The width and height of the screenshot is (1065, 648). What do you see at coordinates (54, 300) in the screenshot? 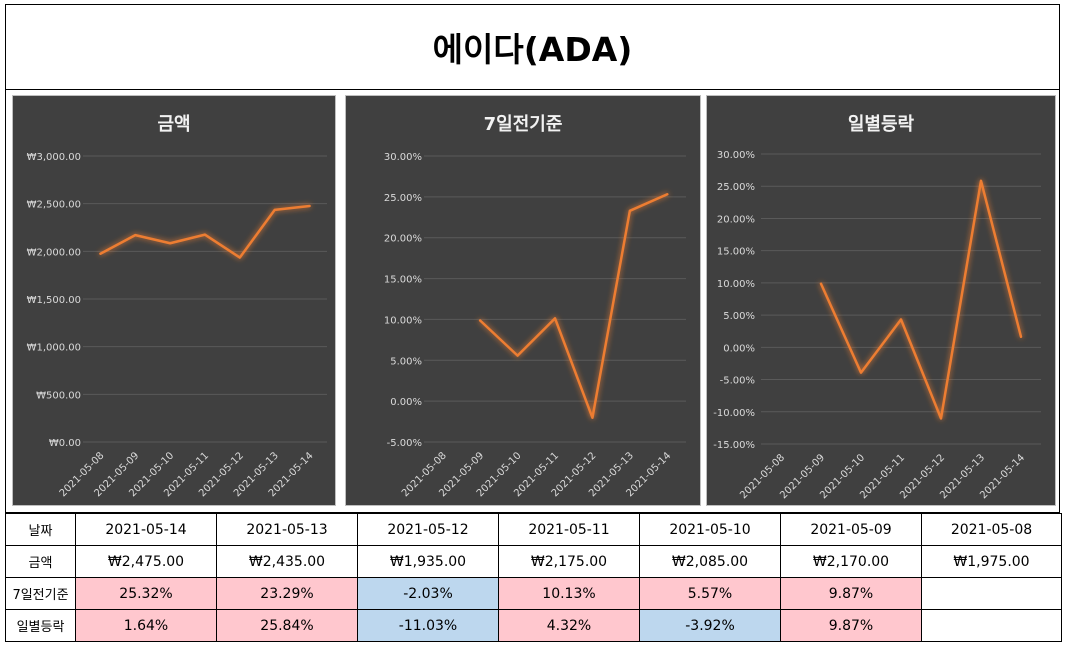
I see `y-tick-label: ₩1,500.00` at bounding box center [54, 300].